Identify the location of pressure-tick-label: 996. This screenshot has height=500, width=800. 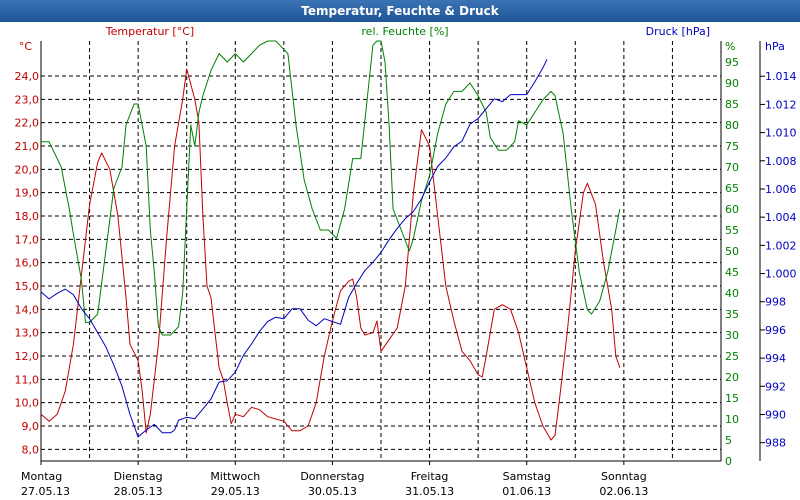
(775, 330).